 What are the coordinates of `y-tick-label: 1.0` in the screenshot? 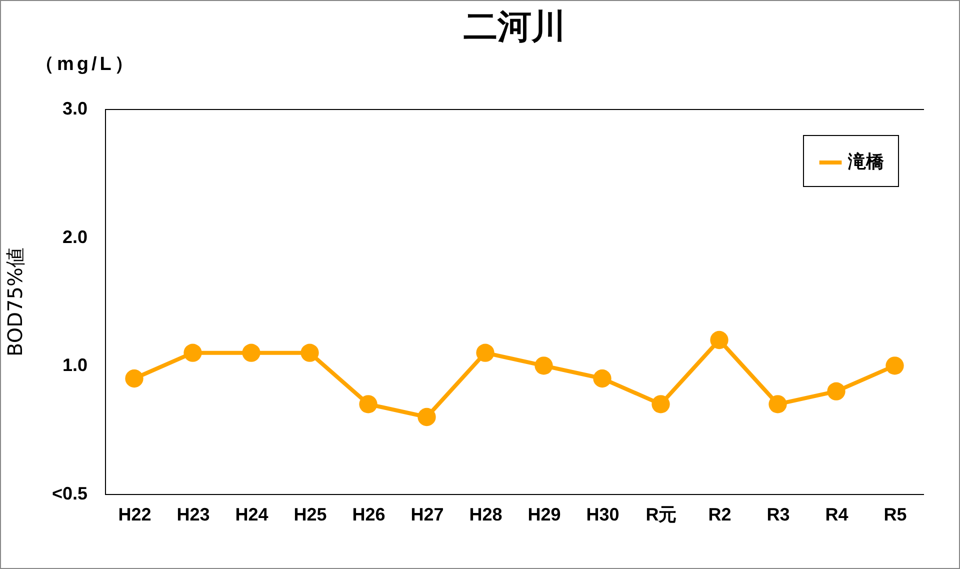 It's located at (75, 365).